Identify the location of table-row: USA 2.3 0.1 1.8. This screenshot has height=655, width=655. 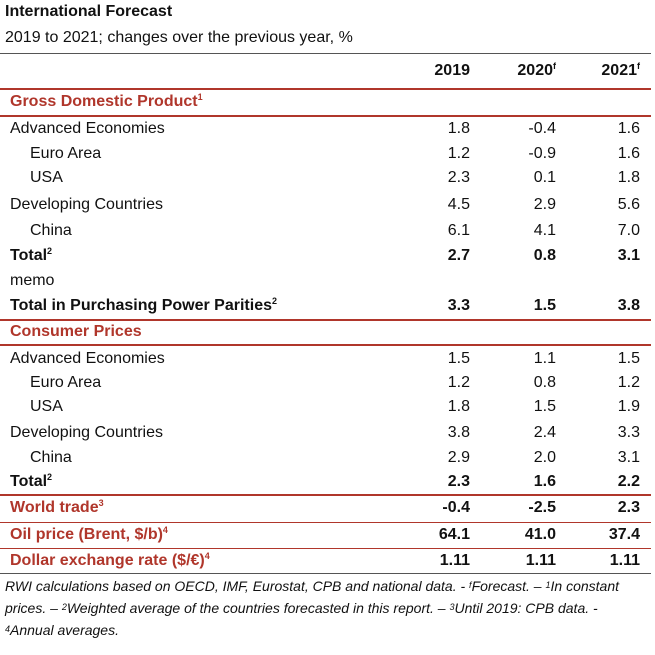
(335, 177).